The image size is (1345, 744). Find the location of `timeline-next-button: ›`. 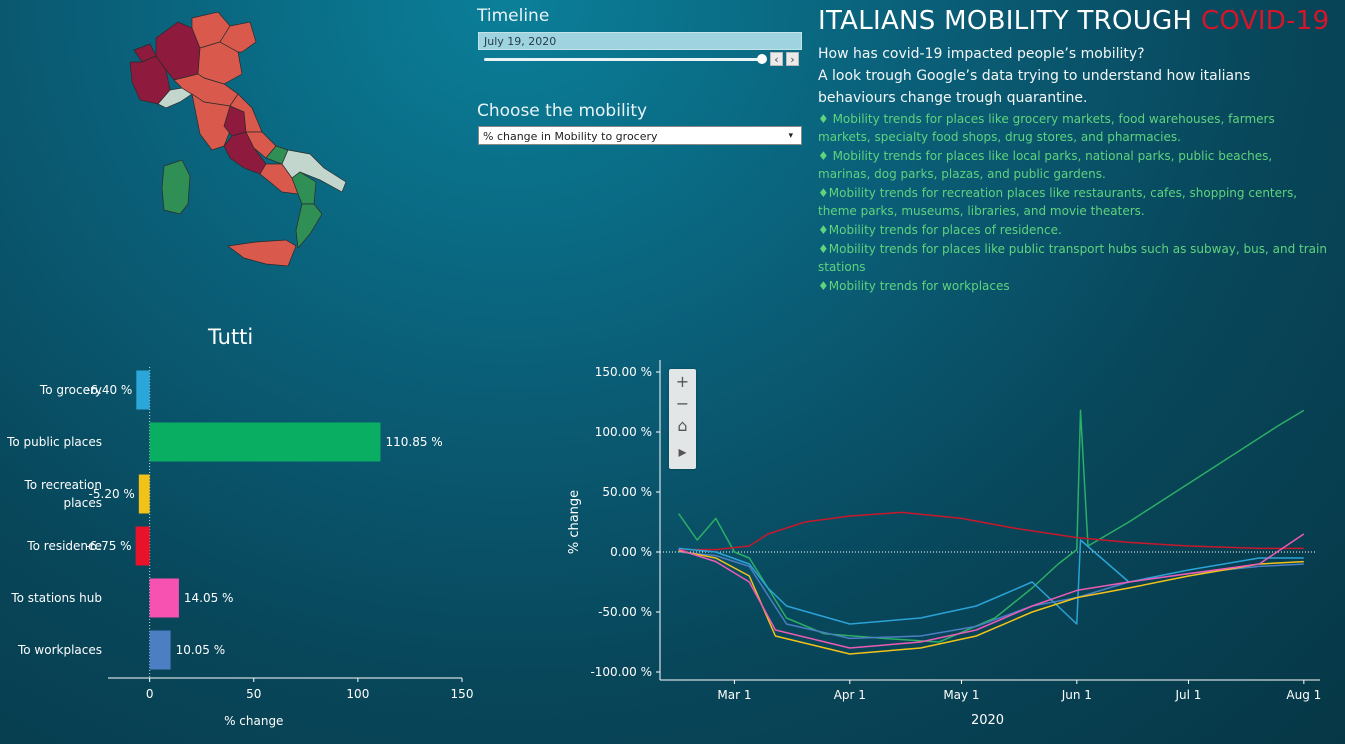

timeline-next-button: › is located at coordinates (792, 59).